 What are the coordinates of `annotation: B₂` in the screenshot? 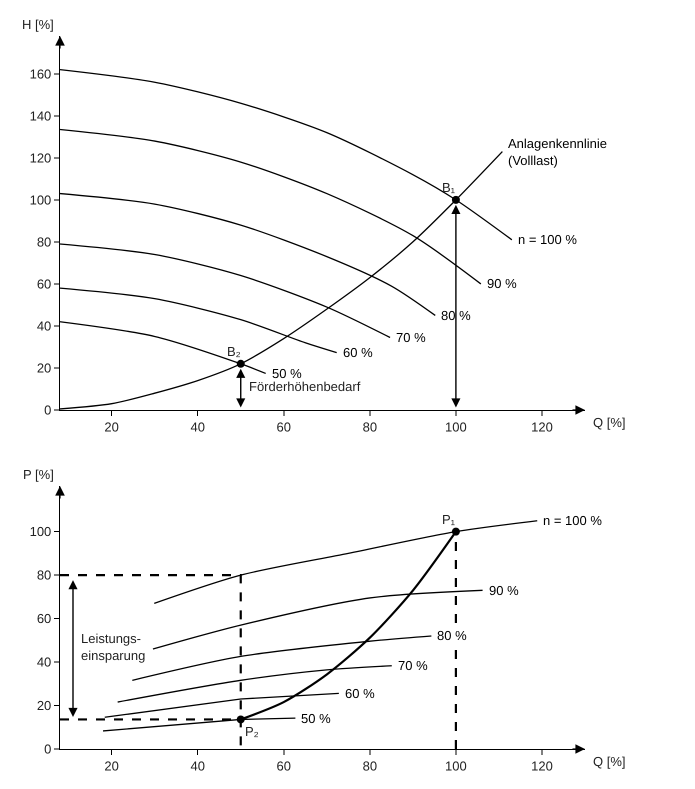 It's located at (234, 351).